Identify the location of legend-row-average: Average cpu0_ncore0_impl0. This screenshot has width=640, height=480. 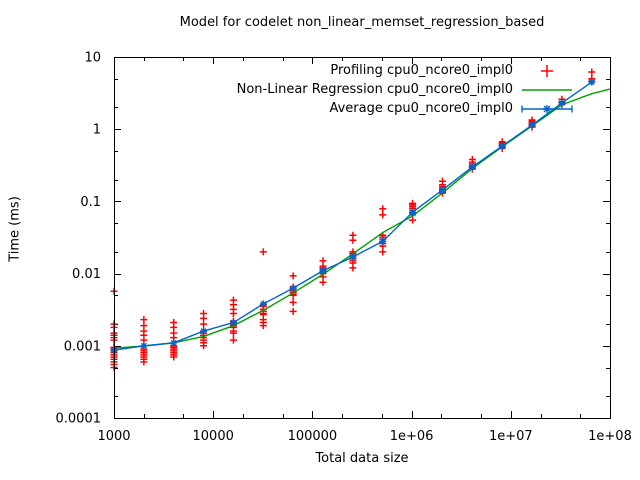
(406, 108).